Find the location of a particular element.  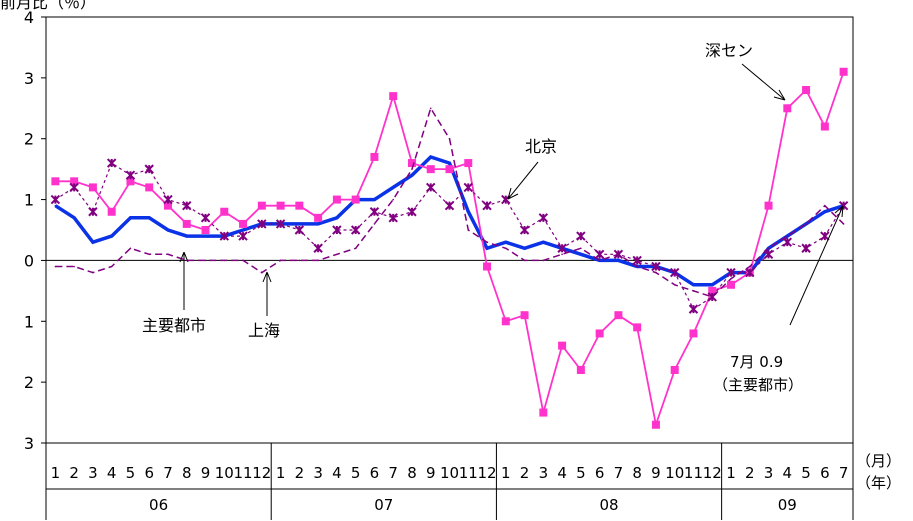

month-tick-label: 3 is located at coordinates (544, 473).